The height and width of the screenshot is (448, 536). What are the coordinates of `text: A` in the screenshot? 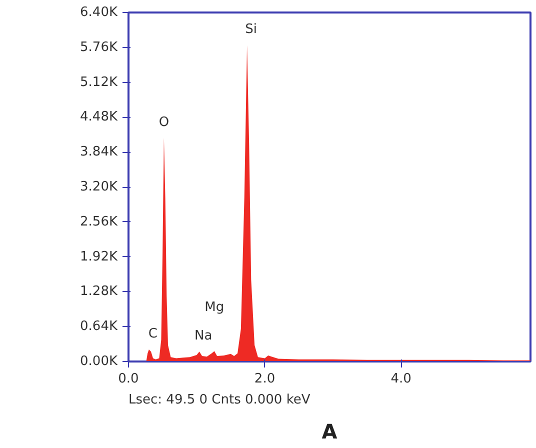 It's located at (330, 432).